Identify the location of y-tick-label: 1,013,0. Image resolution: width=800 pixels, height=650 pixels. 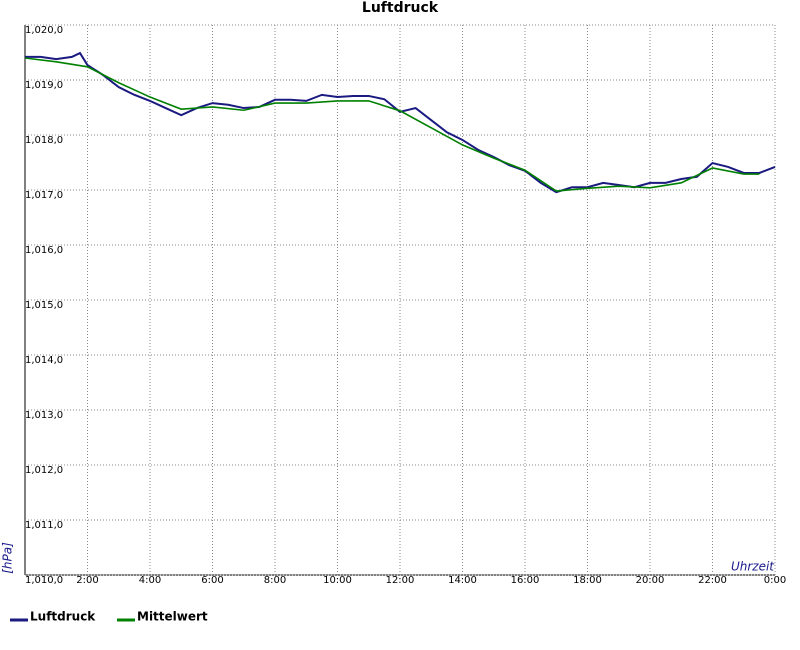
(44, 415).